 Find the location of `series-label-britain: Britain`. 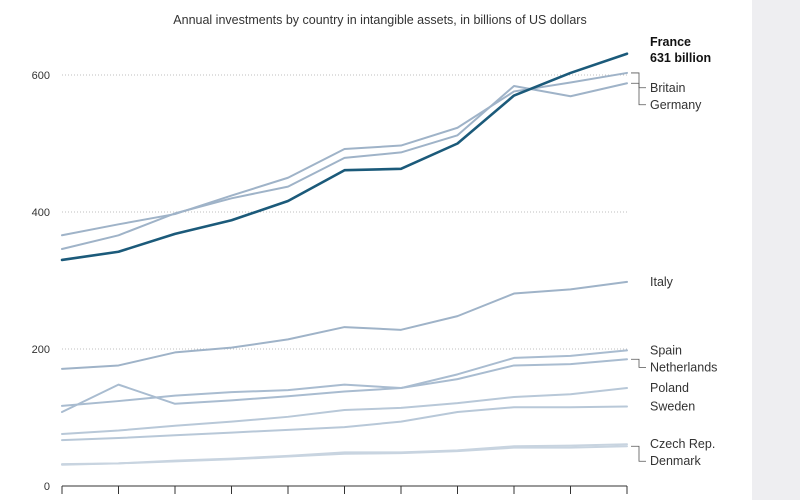

series-label-britain: Britain is located at coordinates (667, 88).